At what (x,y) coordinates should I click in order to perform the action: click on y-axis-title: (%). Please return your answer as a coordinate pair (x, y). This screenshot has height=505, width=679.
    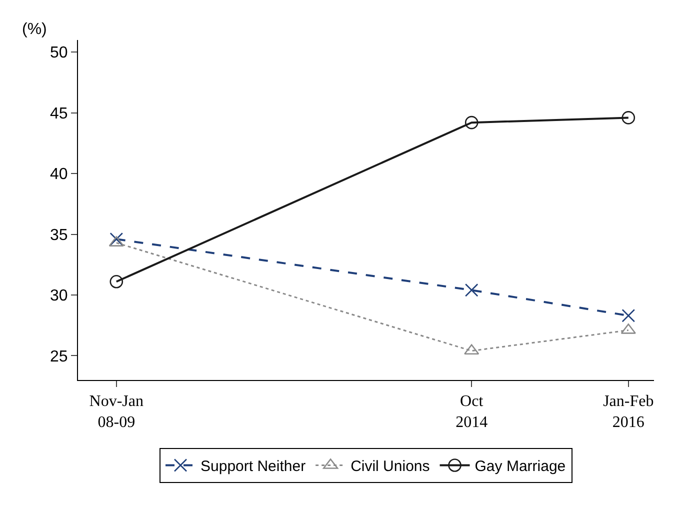
    Looking at the image, I should click on (34, 29).